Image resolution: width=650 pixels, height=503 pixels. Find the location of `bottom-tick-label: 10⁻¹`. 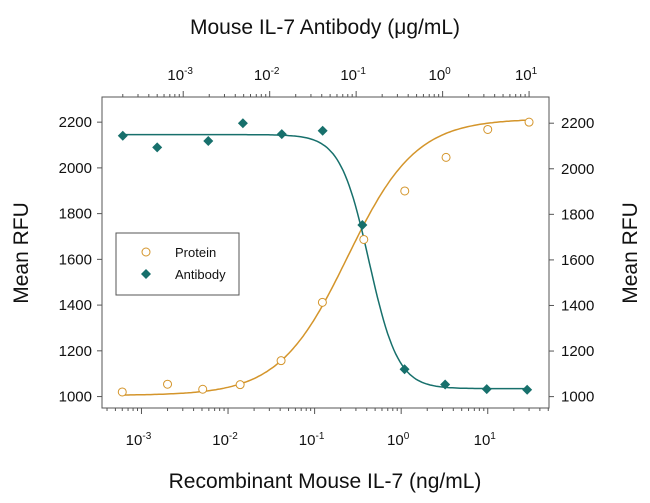

bottom-tick-label: 10⁻¹ is located at coordinates (312, 440).